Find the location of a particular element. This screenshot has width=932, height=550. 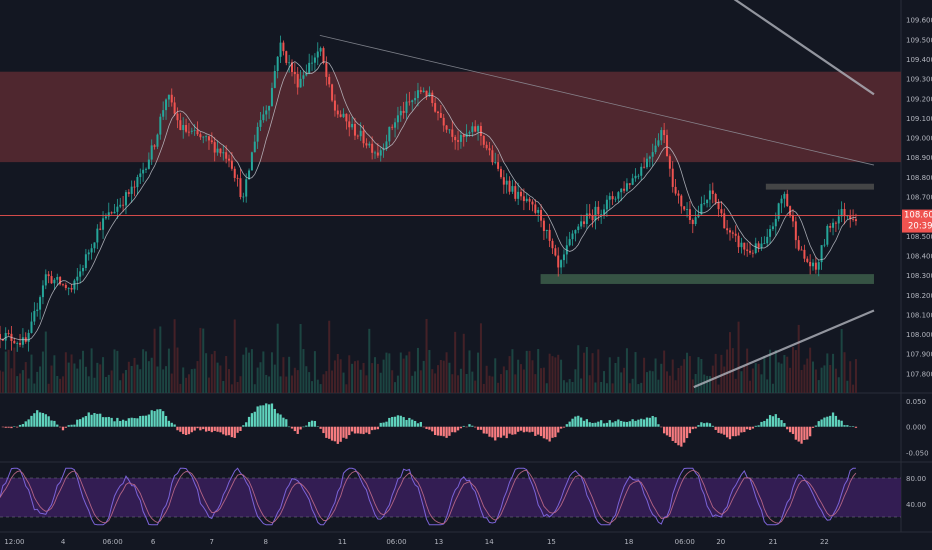

current-price-tag is located at coordinates (917, 221).